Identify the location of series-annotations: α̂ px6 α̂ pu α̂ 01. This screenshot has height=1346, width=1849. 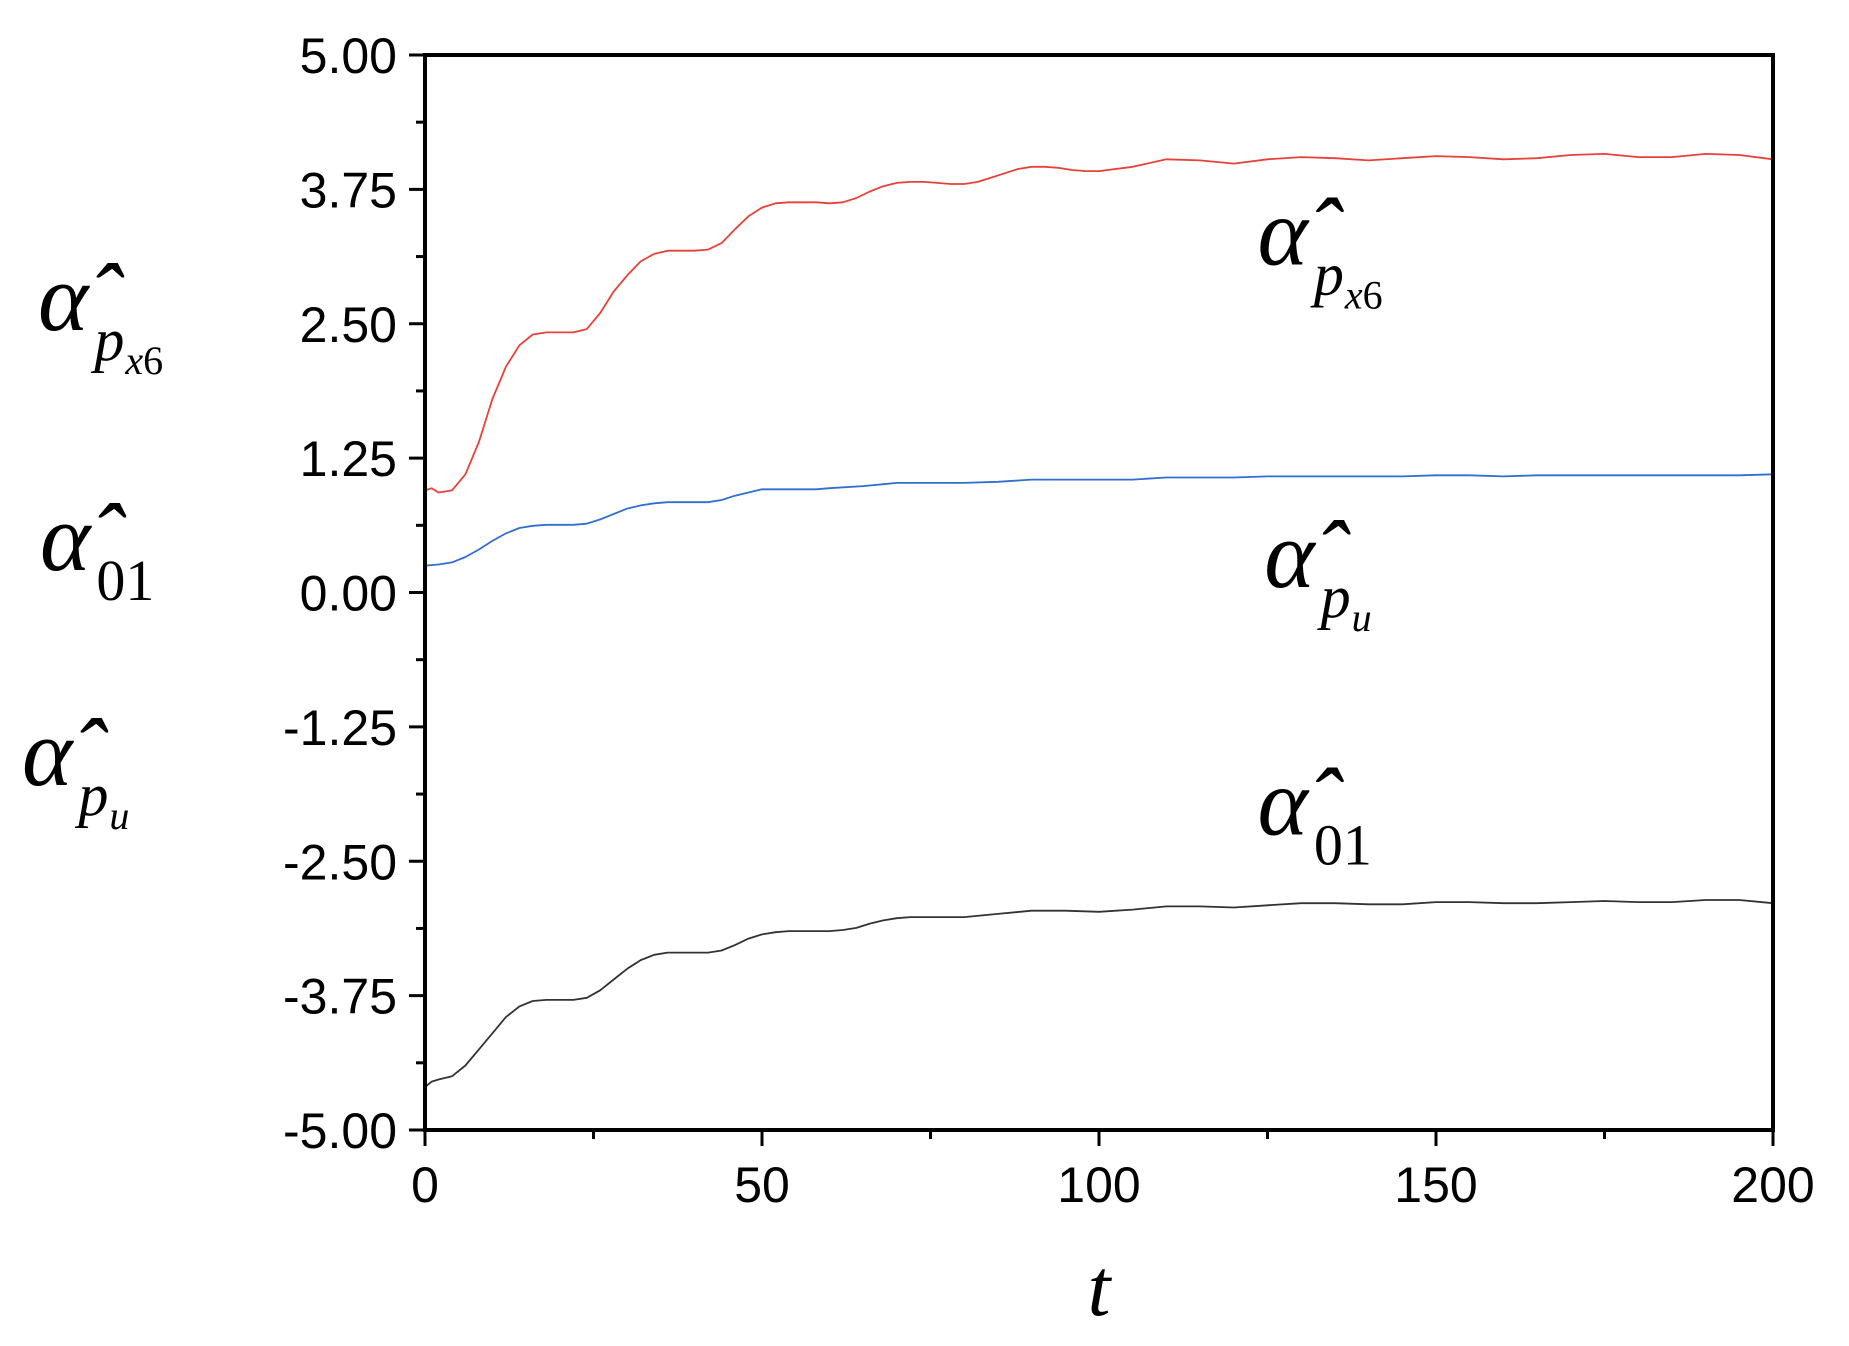
(1320, 528).